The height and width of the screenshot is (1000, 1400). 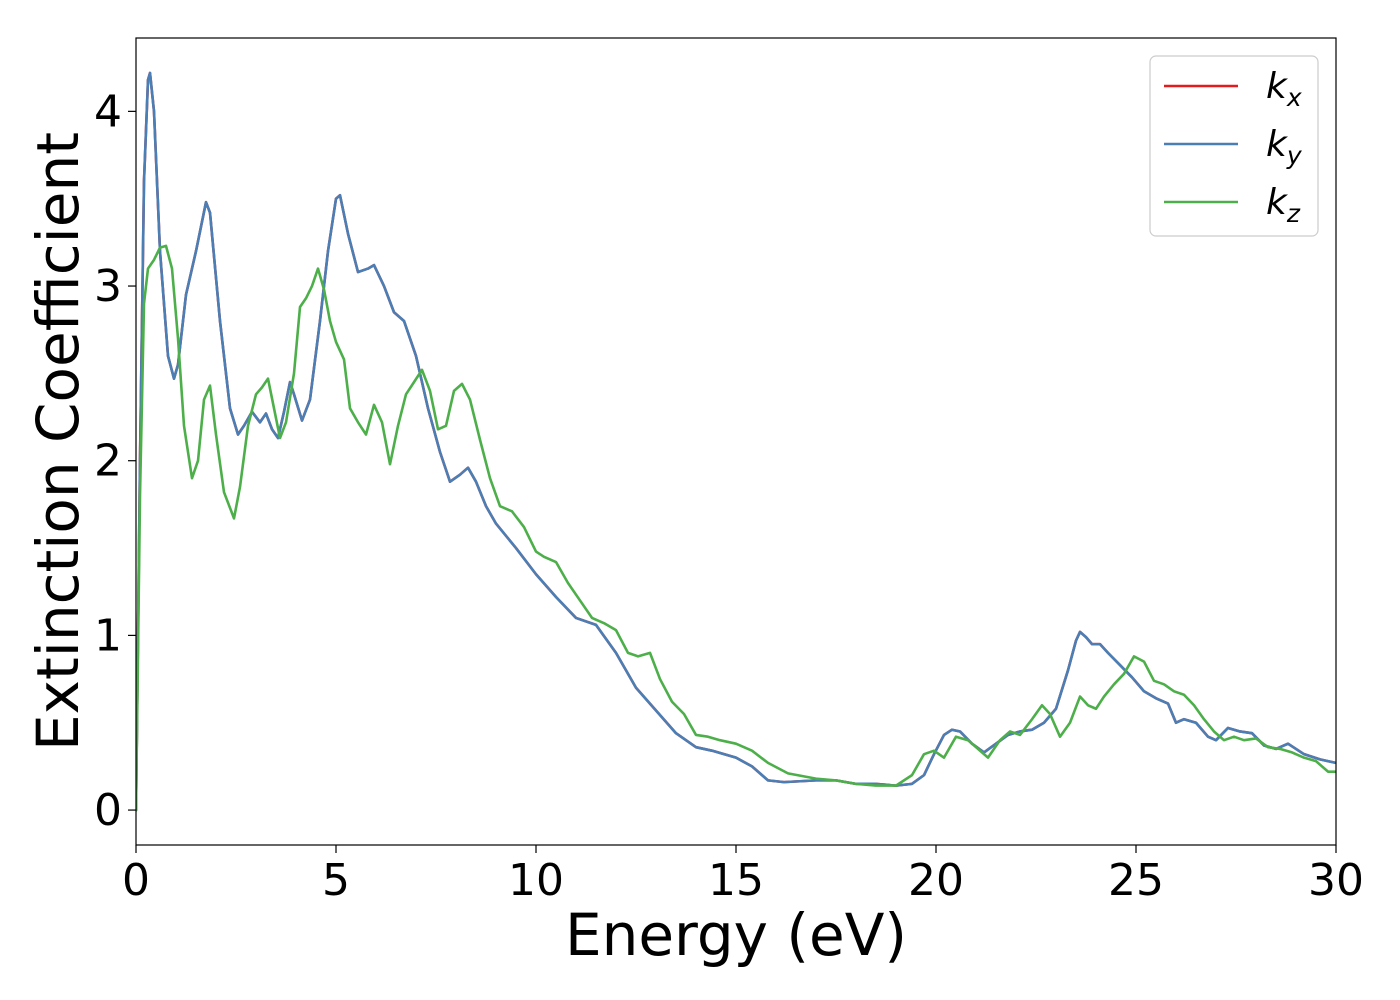 I want to click on legend-label-z: kz, so click(x=1283, y=205).